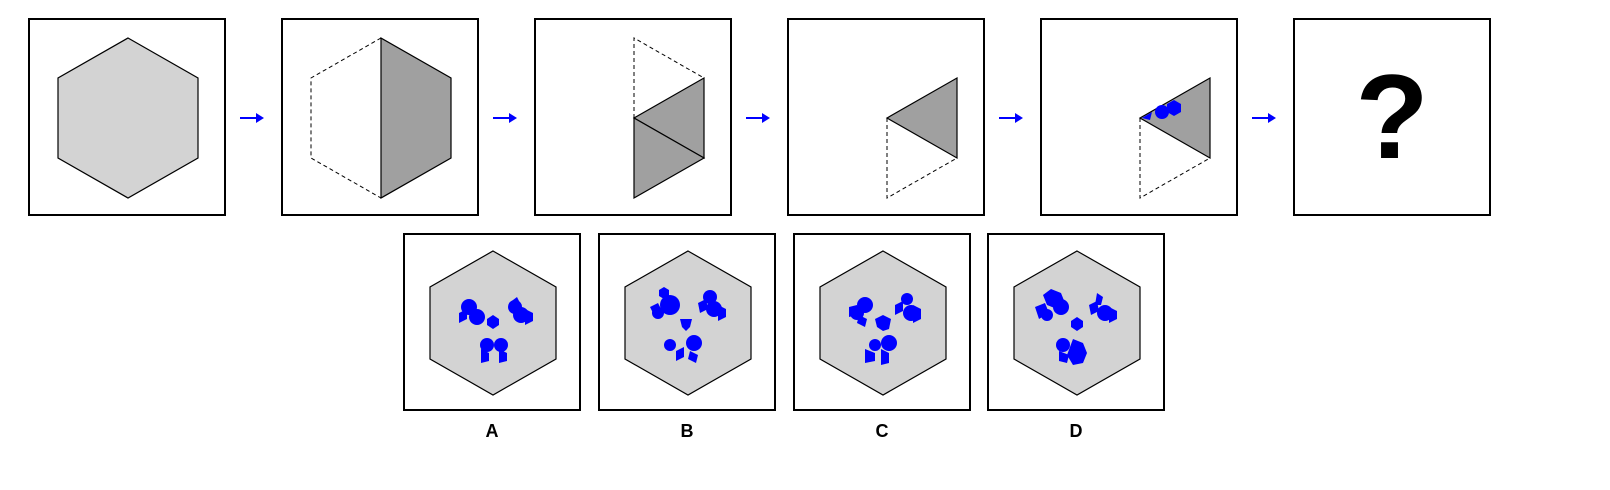  I want to click on option-d-panel, so click(1076, 322).